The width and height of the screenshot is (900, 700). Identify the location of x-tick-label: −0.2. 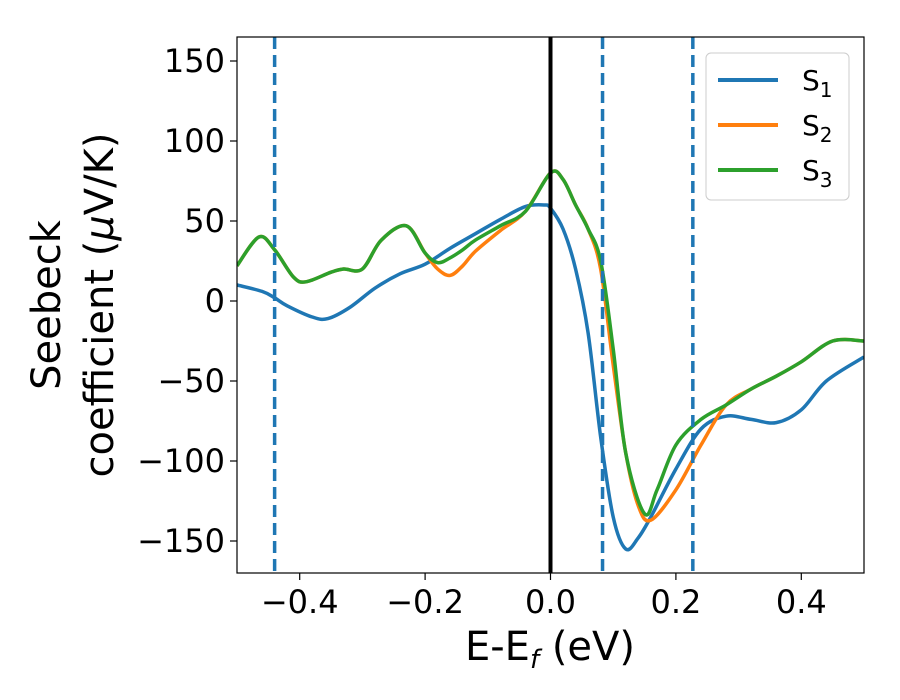
(425, 602).